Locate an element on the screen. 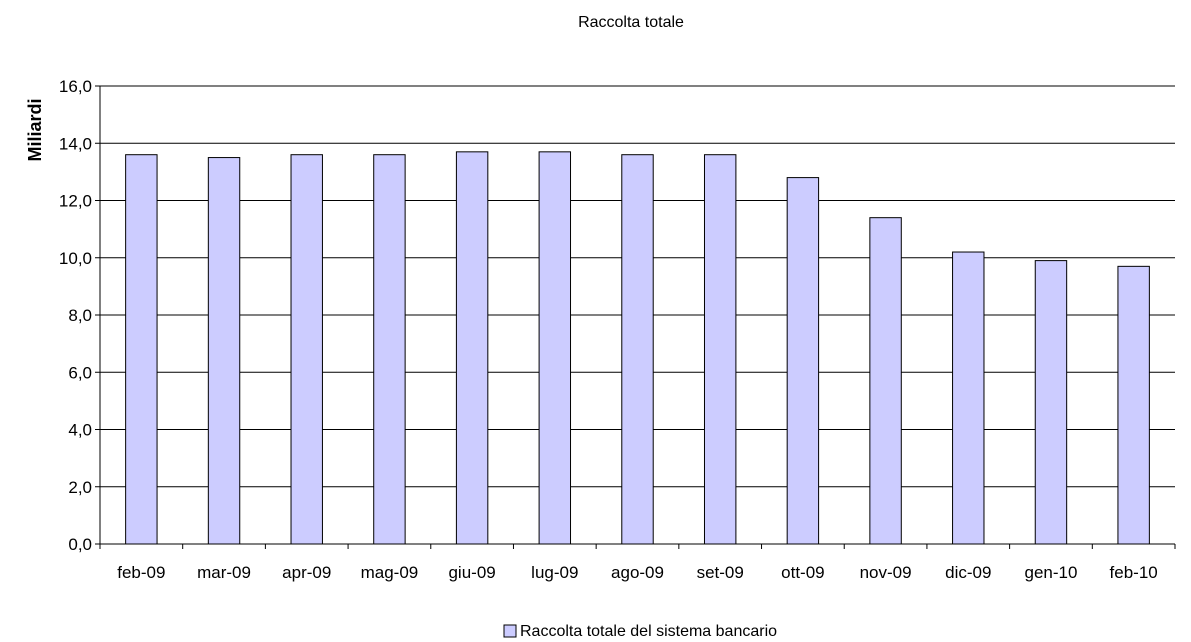 The width and height of the screenshot is (1191, 642). legend: Raccolta totale del sistema bancario is located at coordinates (640, 631).